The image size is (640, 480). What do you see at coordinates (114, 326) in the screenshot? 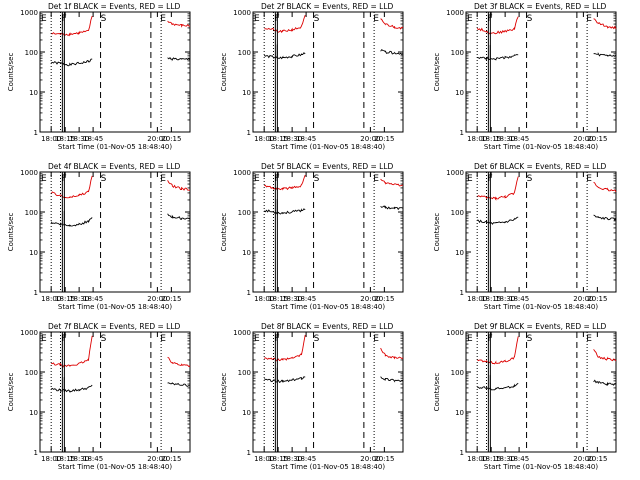
I see `panel-title: Det 7f BLACK = Events, RED = LLD` at bounding box center [114, 326].